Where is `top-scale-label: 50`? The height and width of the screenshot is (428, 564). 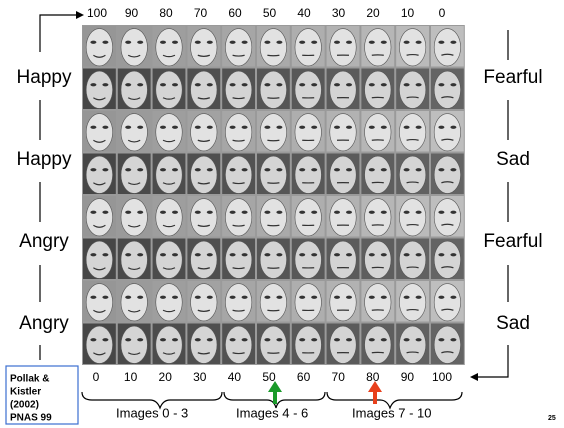
top-scale-label: 50 is located at coordinates (270, 13).